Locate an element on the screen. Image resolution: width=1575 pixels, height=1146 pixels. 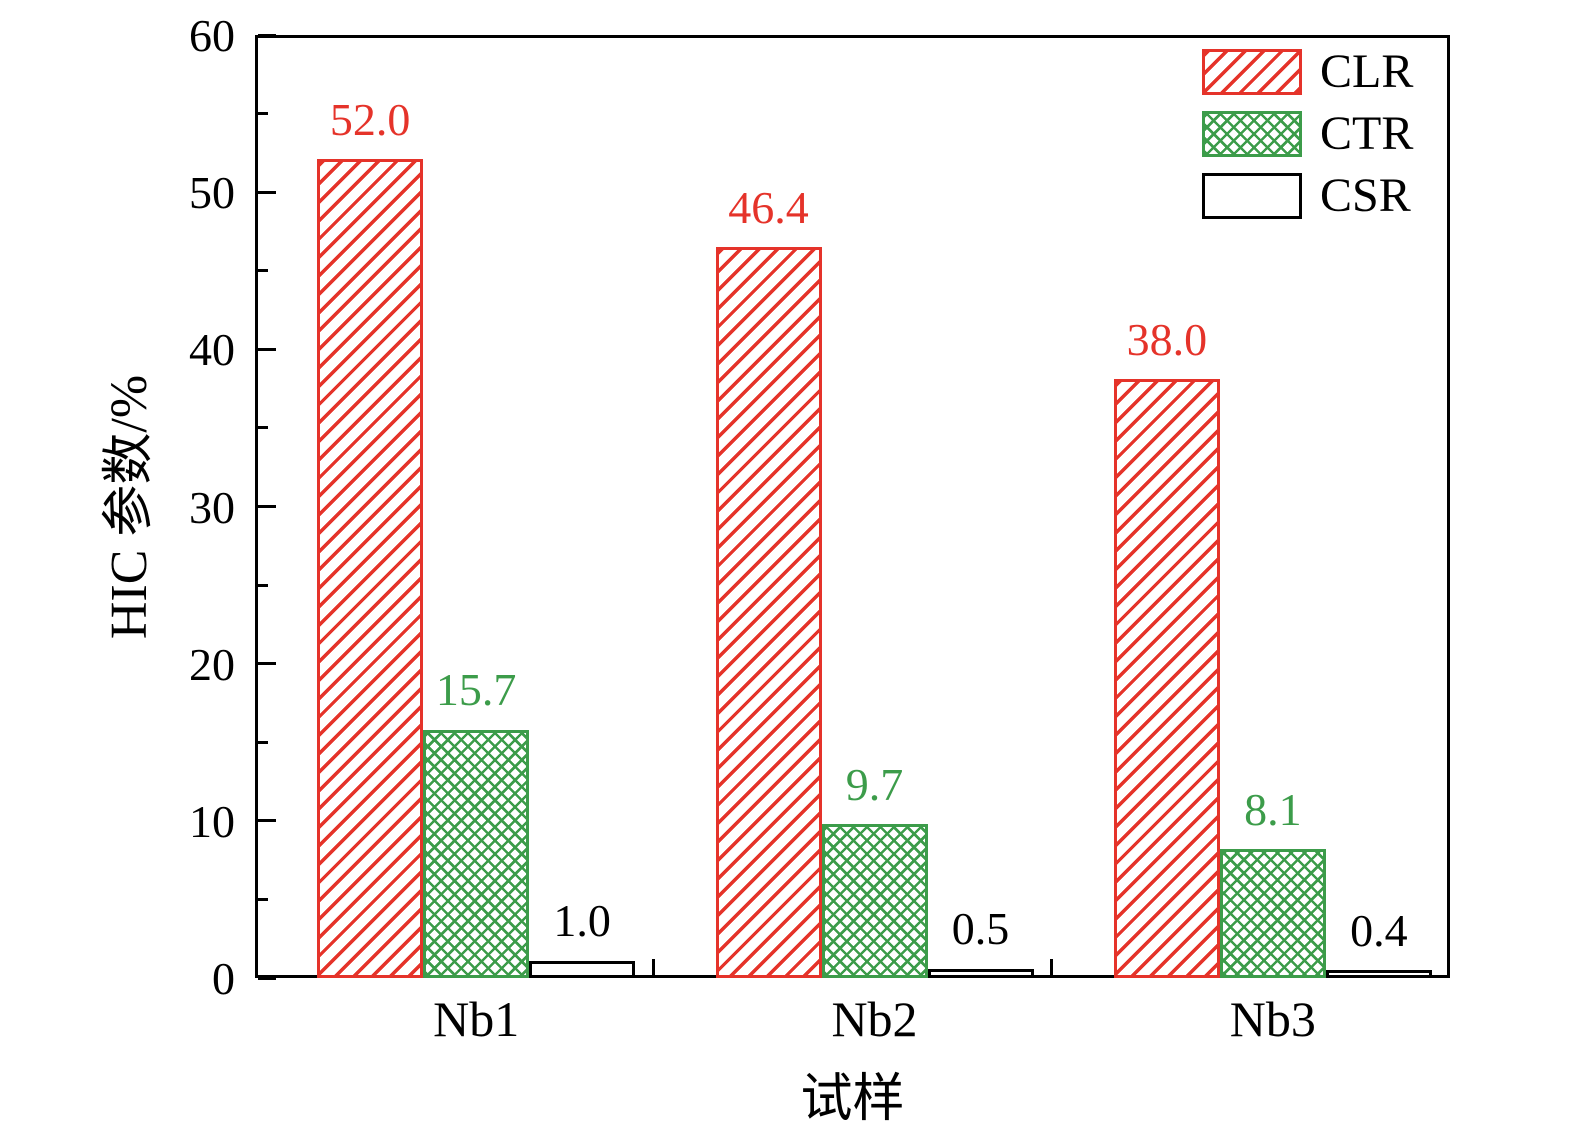
bar-csr-nb3 is located at coordinates (1378, 974).